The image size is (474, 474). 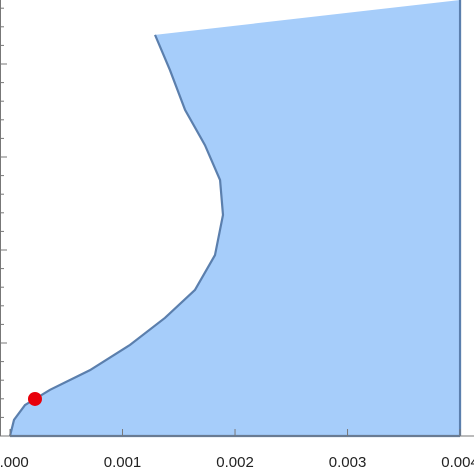 What do you see at coordinates (457, 462) in the screenshot?
I see `x-tick-label: 0.004` at bounding box center [457, 462].